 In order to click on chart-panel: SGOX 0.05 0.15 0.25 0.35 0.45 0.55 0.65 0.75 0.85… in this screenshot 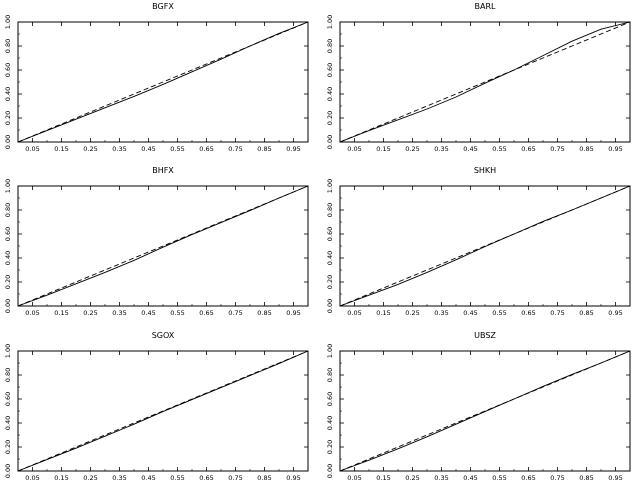, I will do `click(156, 406)`.